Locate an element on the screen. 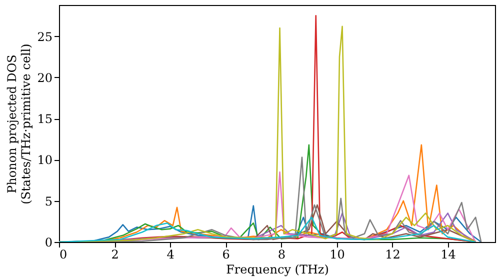 The height and width of the screenshot is (280, 500). y-tick-label: 15 is located at coordinates (44, 119).